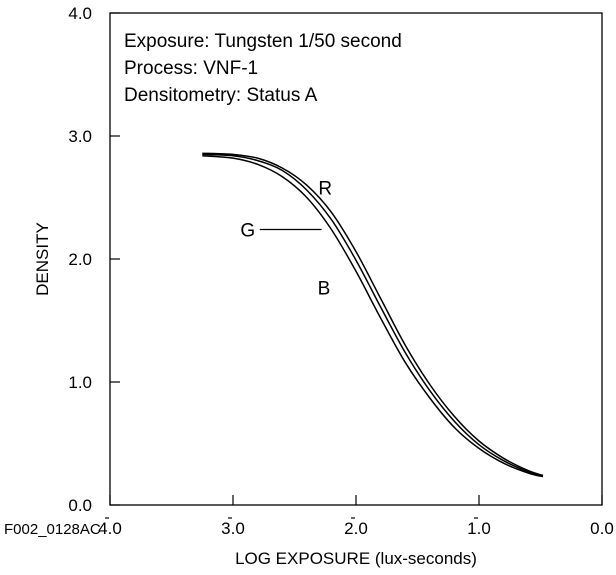  Describe the element at coordinates (325, 189) in the screenshot. I see `series-label-r: R` at that location.